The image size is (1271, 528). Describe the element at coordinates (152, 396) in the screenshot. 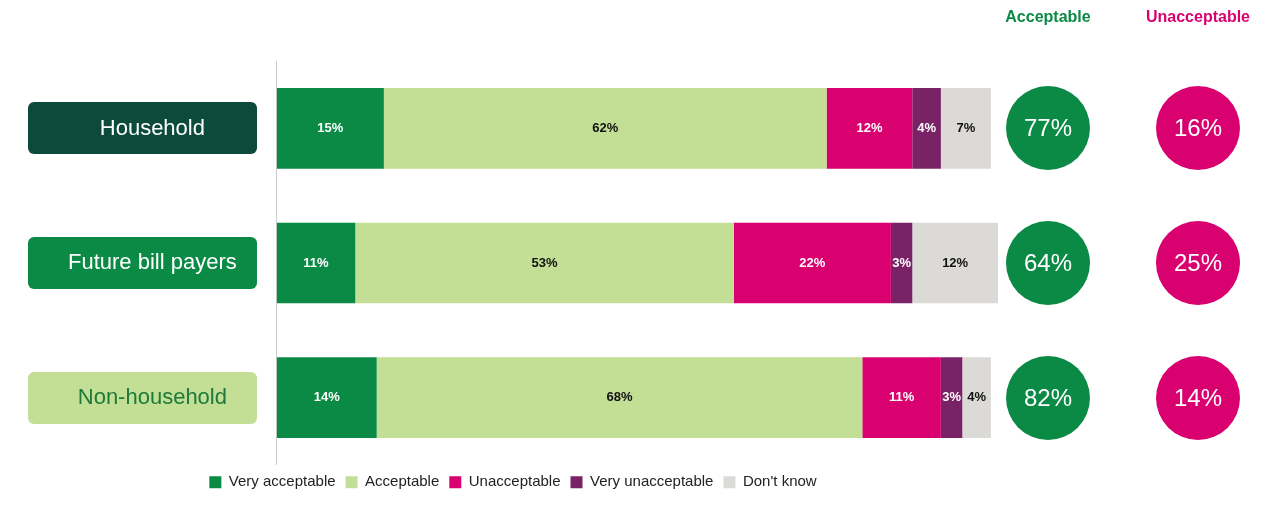

I see `y-tick-label: Non-household` at that location.